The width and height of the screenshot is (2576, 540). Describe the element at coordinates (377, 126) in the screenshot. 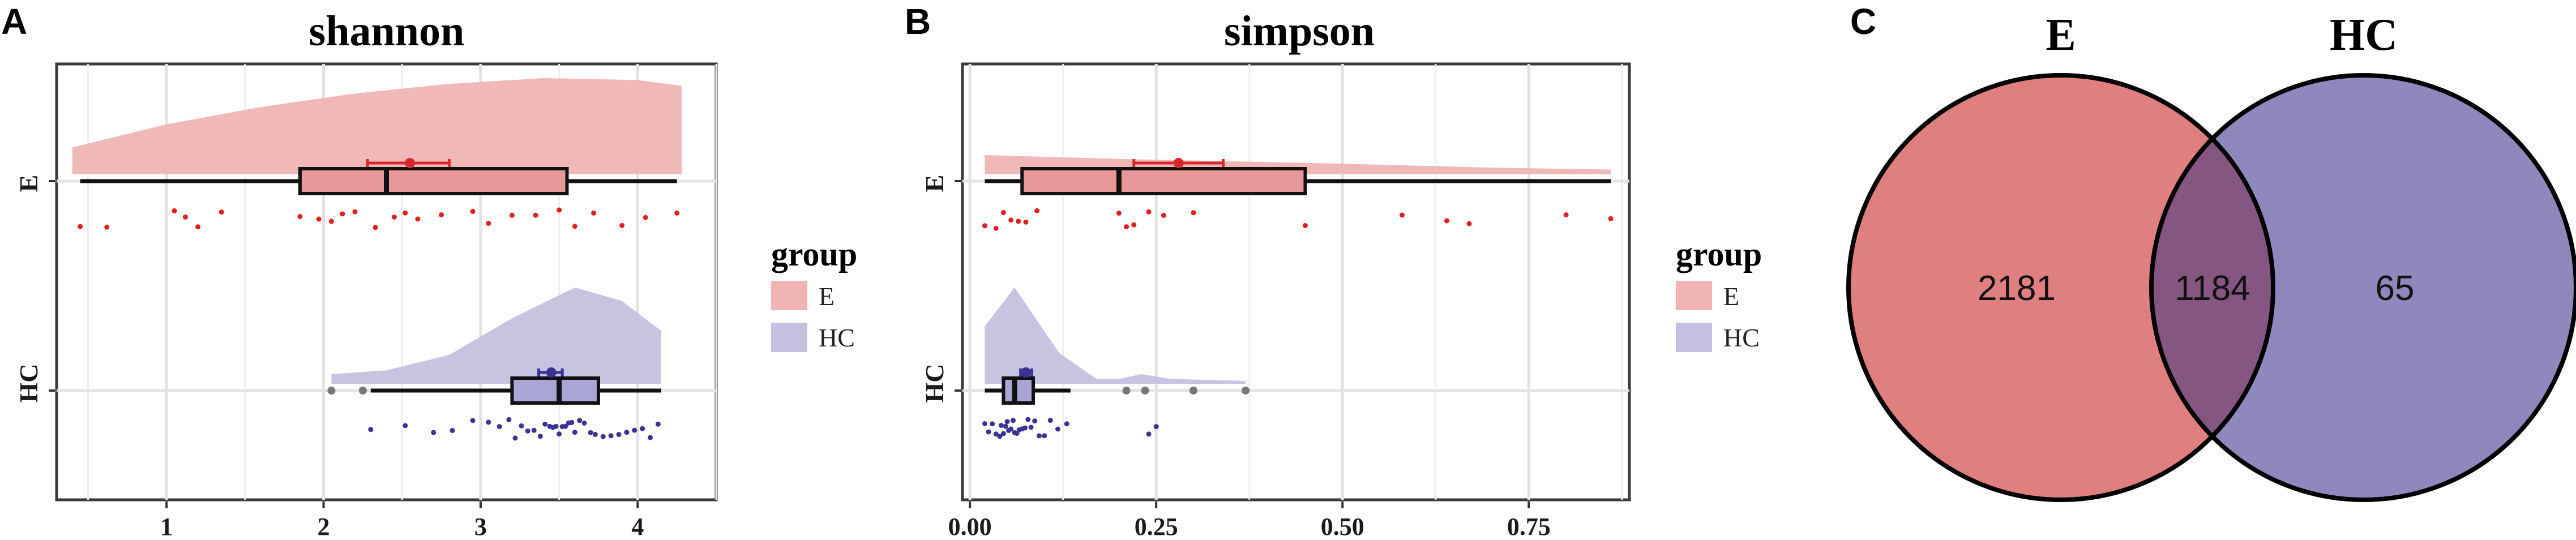

I see `density-cloud-e` at that location.